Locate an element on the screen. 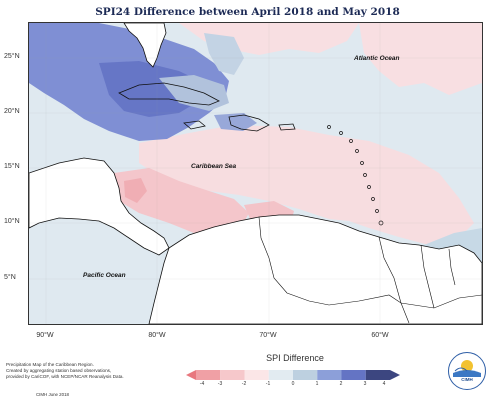  legend-arrow-left is located at coordinates (191, 375).